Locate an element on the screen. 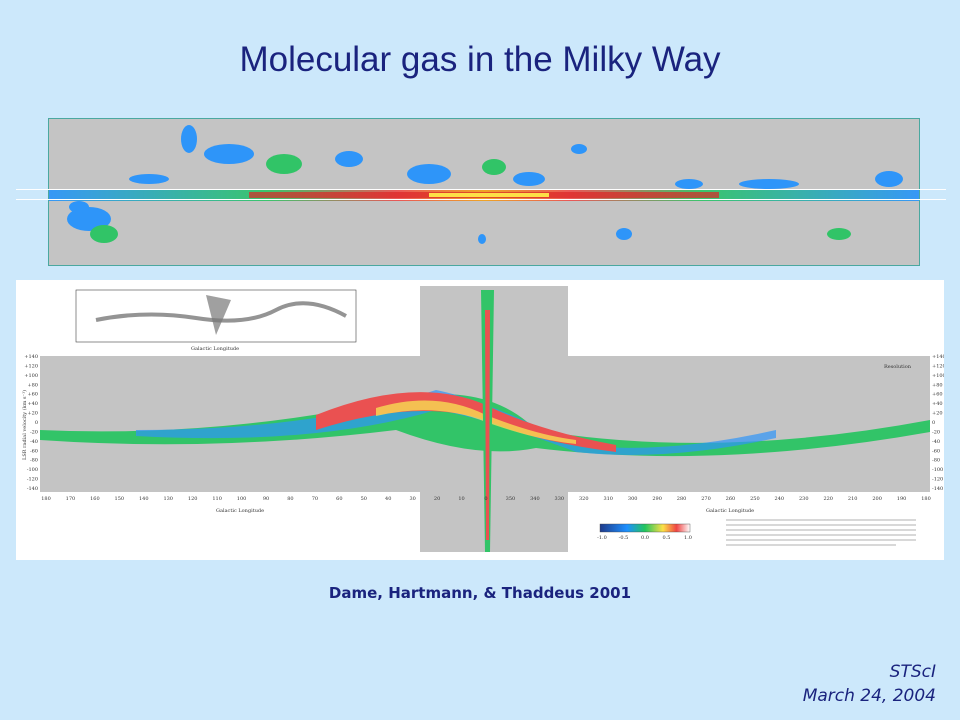 The image size is (960, 720). x-tick-label: 40 is located at coordinates (388, 499).